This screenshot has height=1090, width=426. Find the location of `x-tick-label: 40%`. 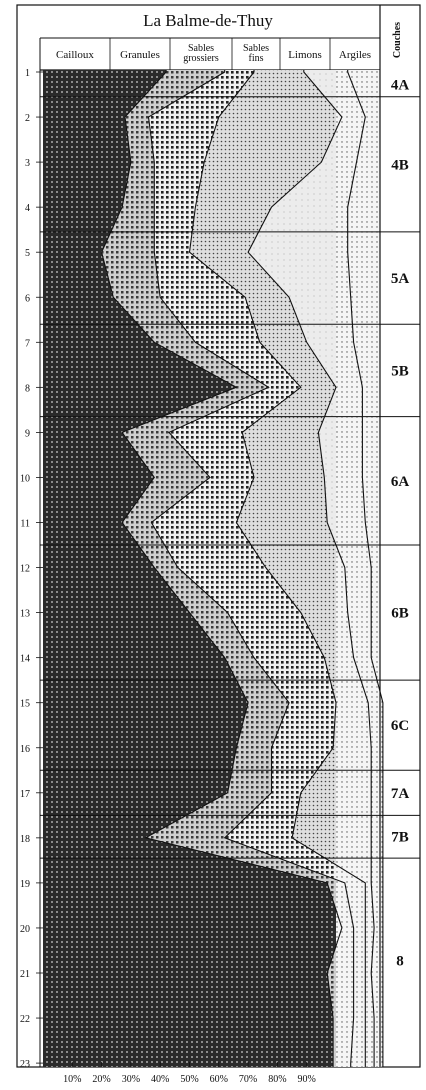

x-tick-label: 40% is located at coordinates (160, 1079).